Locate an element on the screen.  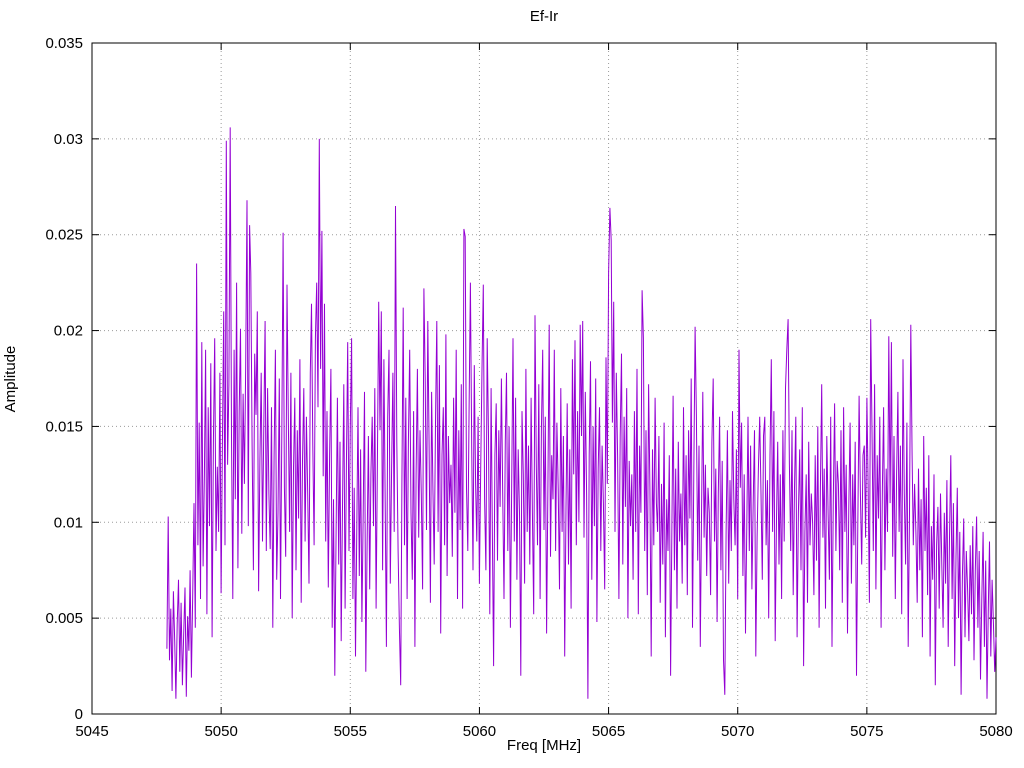
y-tick-label: 0.025 is located at coordinates (64, 235).